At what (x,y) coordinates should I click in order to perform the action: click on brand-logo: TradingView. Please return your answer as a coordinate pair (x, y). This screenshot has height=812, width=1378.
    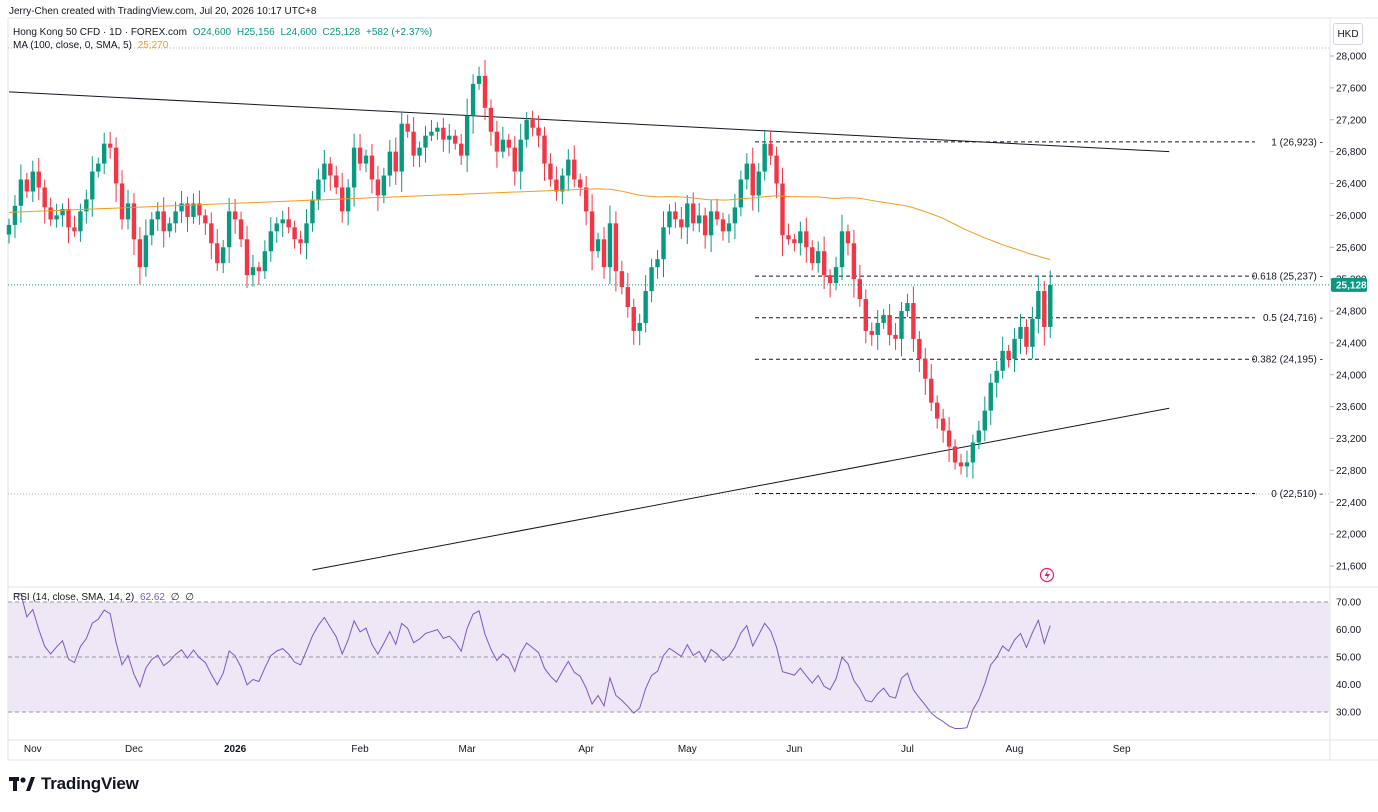
    Looking at the image, I should click on (74, 784).